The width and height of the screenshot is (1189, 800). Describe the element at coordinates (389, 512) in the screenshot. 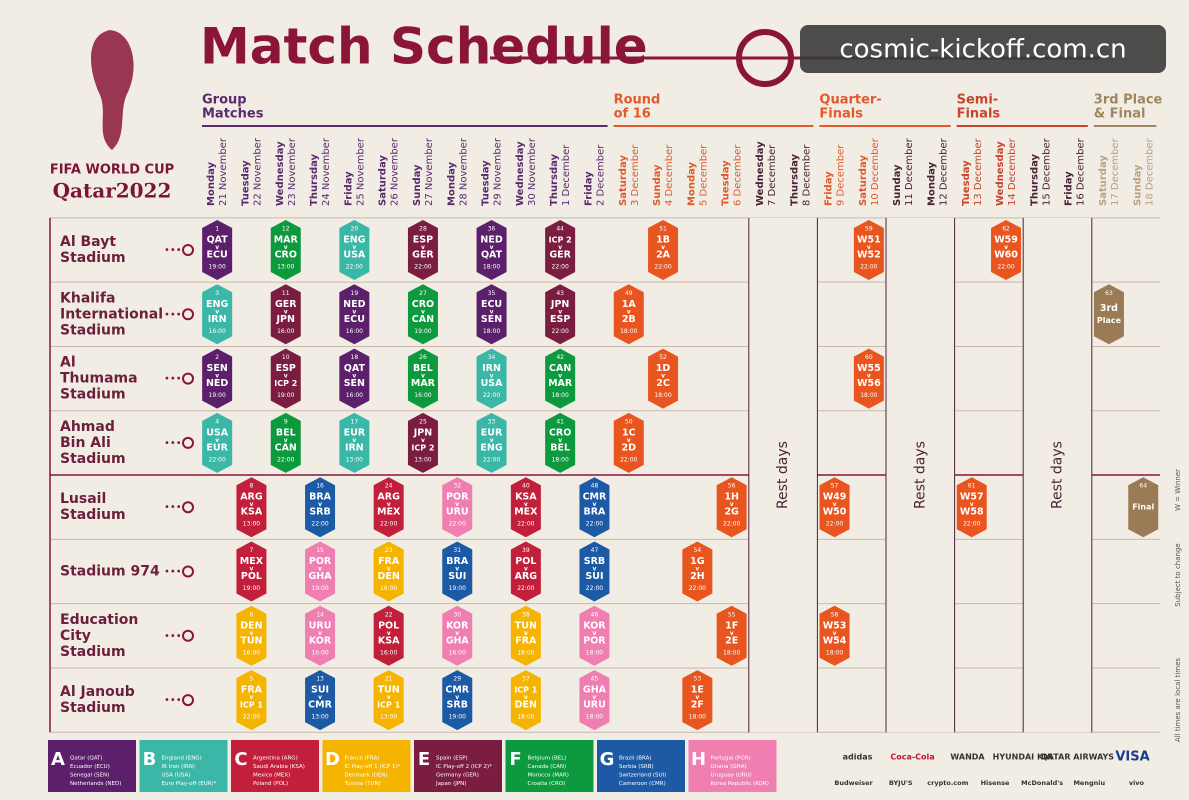

I see `team: MEX` at that location.